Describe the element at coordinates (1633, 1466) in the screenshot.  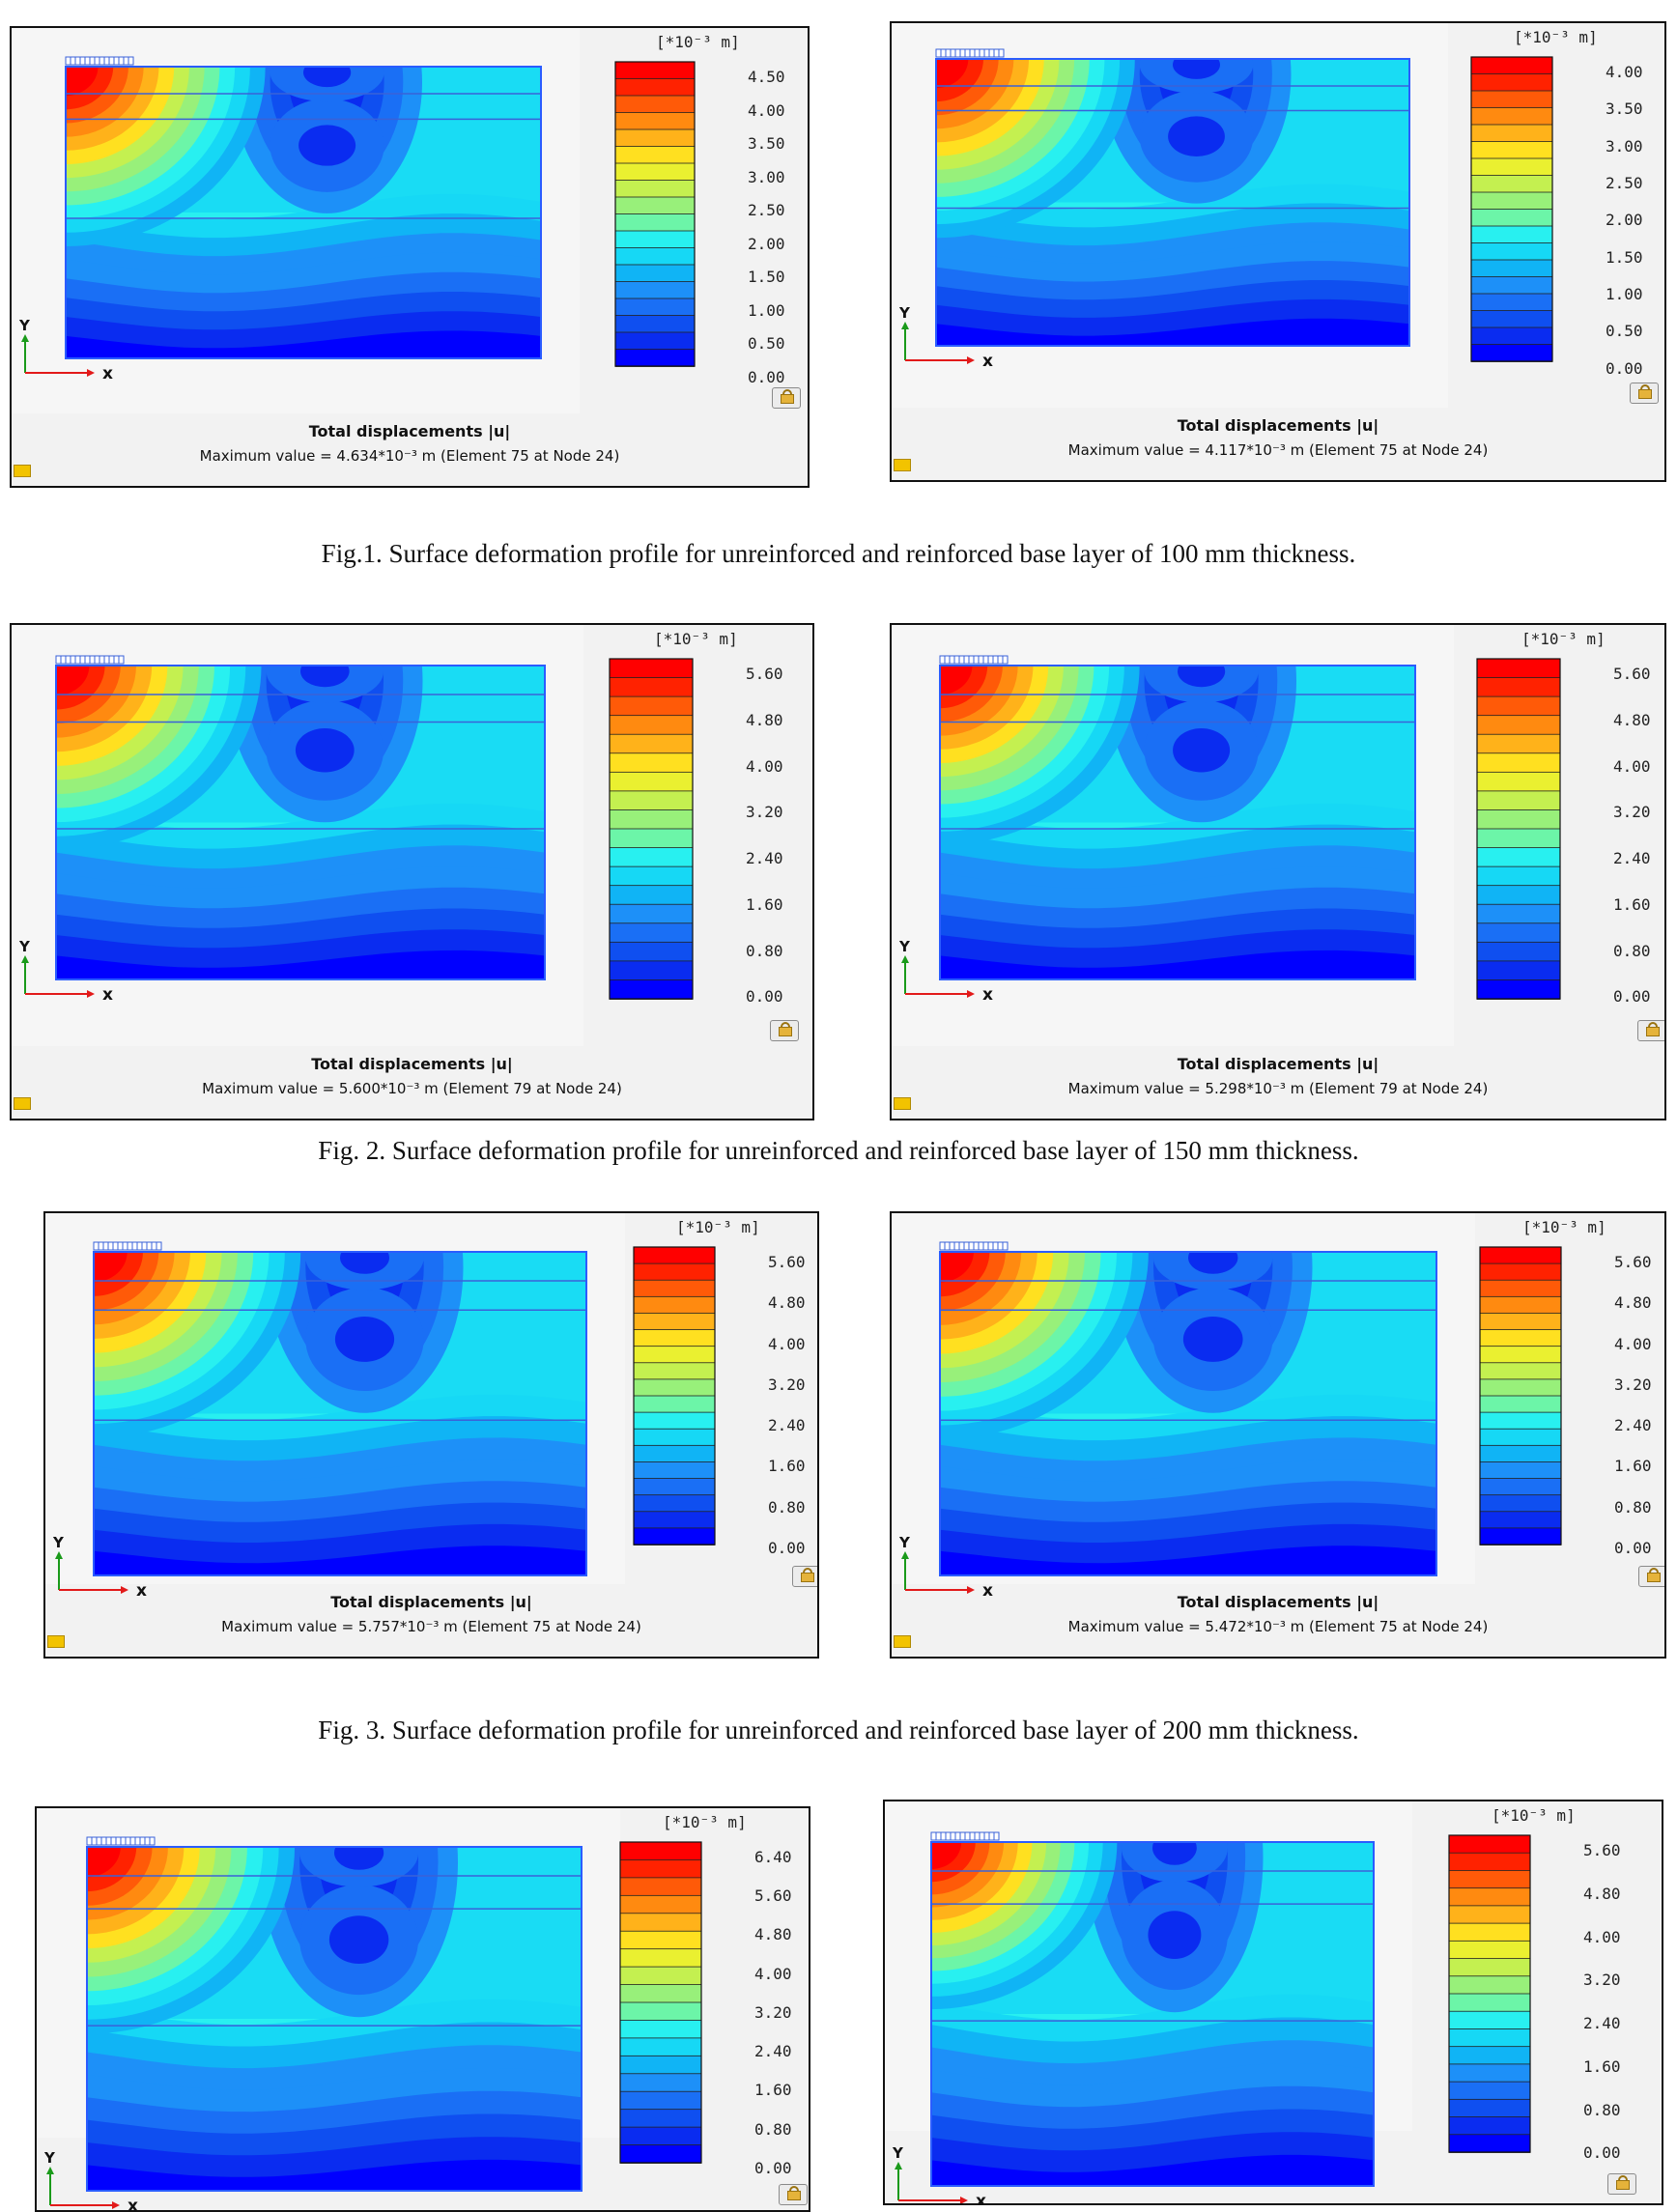
I see `legend-tick-label: 1.60` at that location.